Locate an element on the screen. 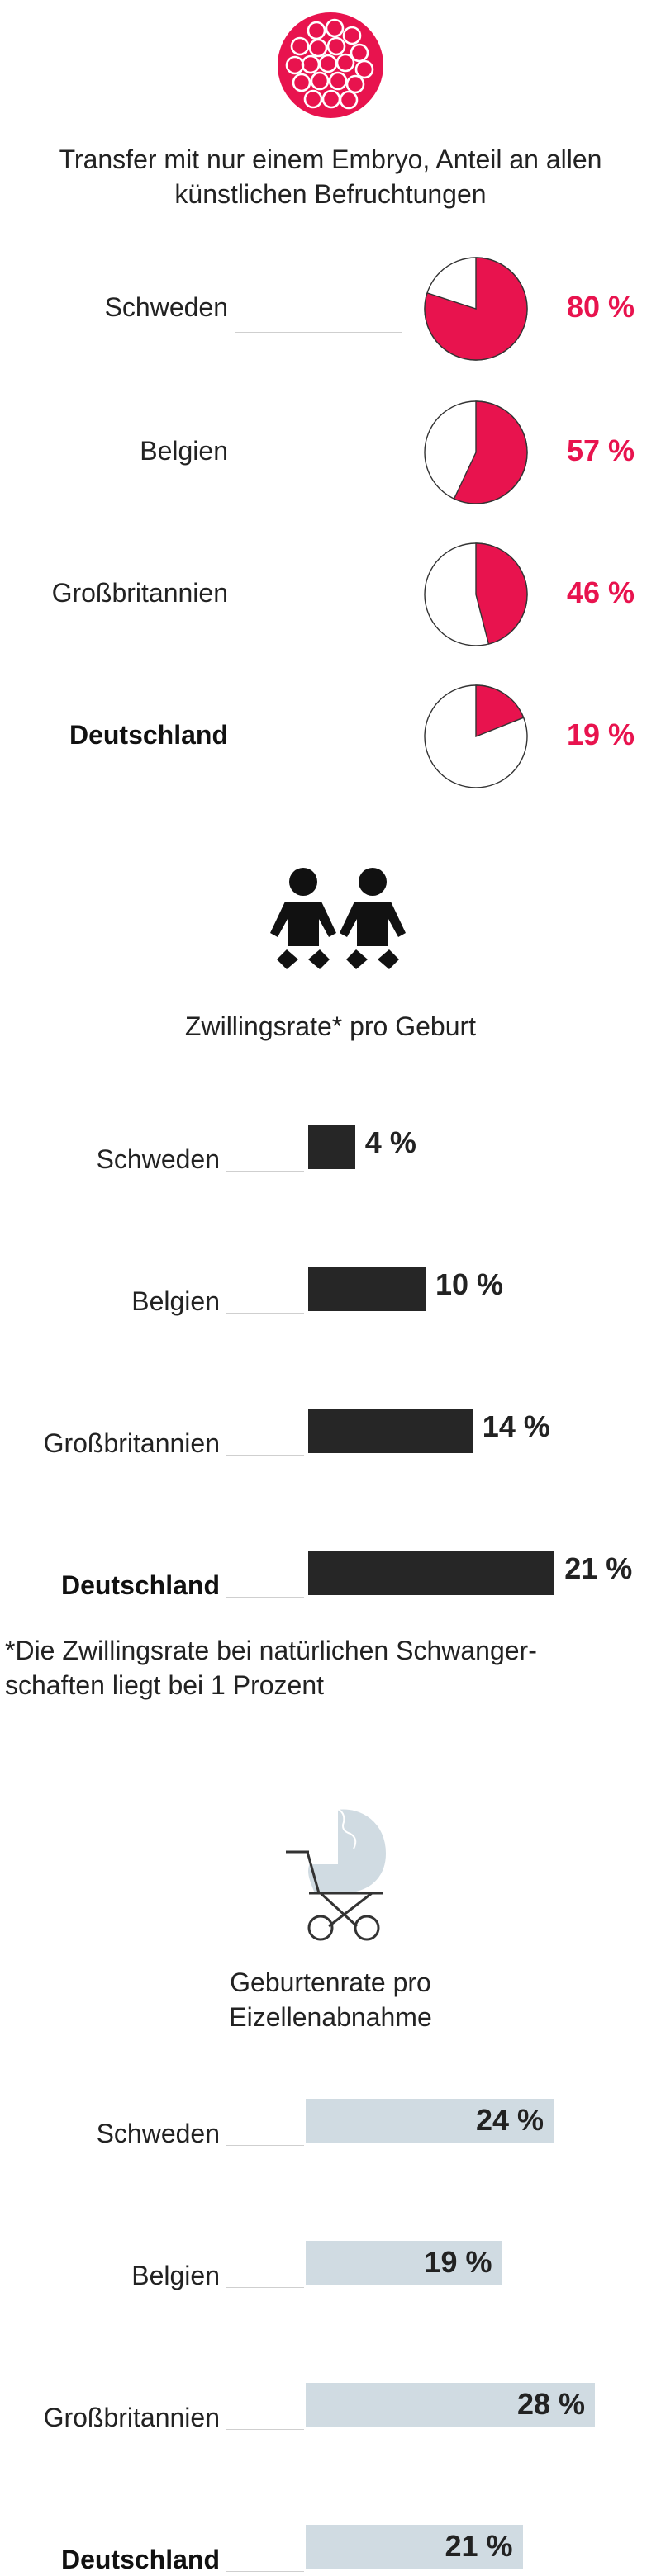 The height and width of the screenshot is (2576, 661). pie-deutschland is located at coordinates (476, 736).